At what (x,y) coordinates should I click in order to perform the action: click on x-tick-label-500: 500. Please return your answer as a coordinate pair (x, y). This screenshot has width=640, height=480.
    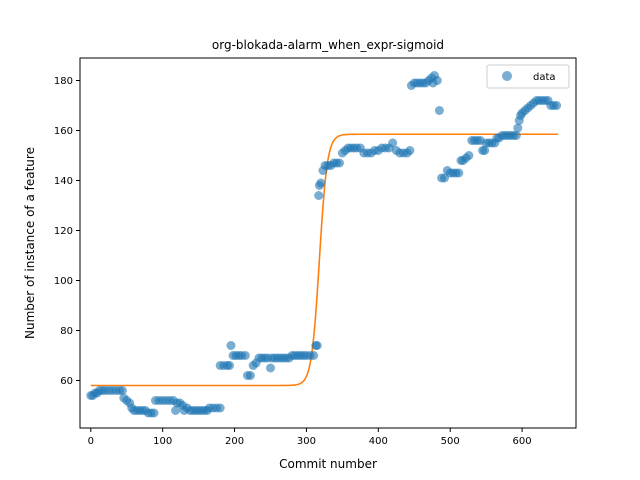
    Looking at the image, I should click on (450, 441).